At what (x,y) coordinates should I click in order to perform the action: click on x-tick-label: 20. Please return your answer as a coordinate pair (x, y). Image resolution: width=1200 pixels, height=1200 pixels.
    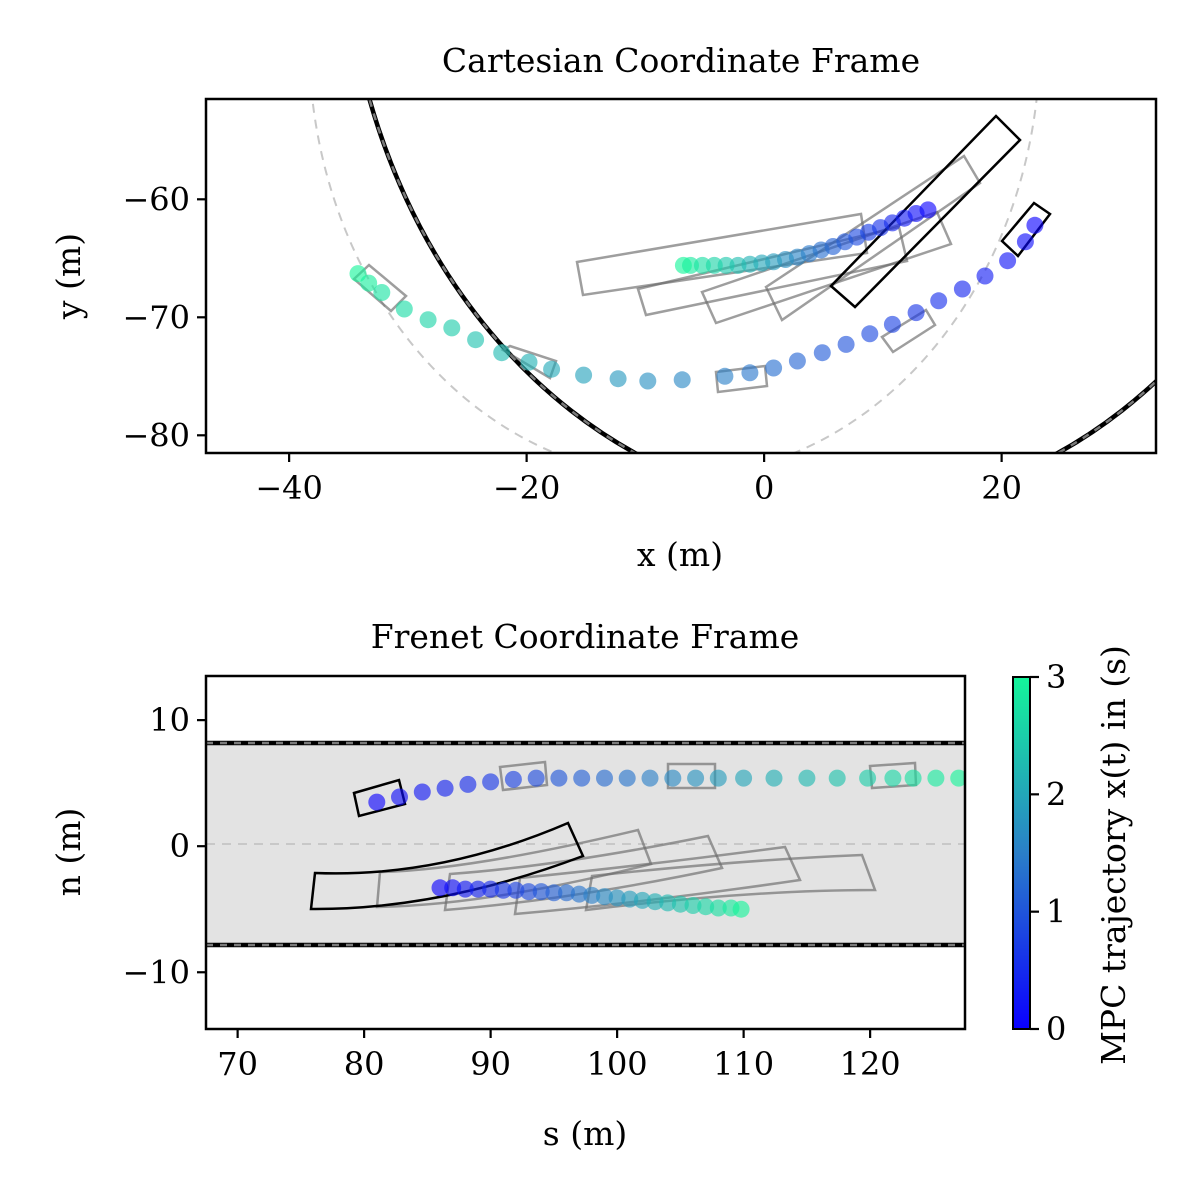
    Looking at the image, I should click on (1001, 488).